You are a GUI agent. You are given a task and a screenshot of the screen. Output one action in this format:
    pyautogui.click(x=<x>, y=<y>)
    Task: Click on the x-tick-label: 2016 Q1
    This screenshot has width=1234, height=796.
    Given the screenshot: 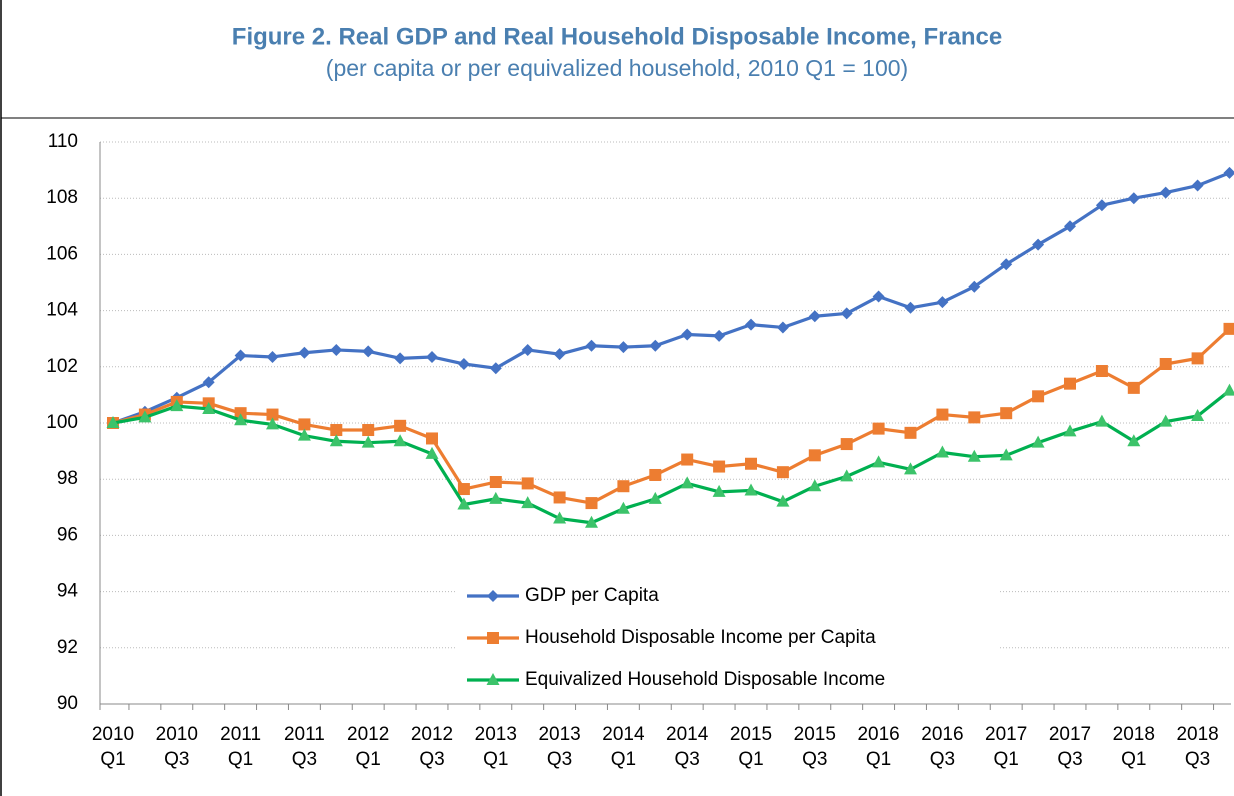 What is the action you would take?
    pyautogui.click(x=878, y=747)
    